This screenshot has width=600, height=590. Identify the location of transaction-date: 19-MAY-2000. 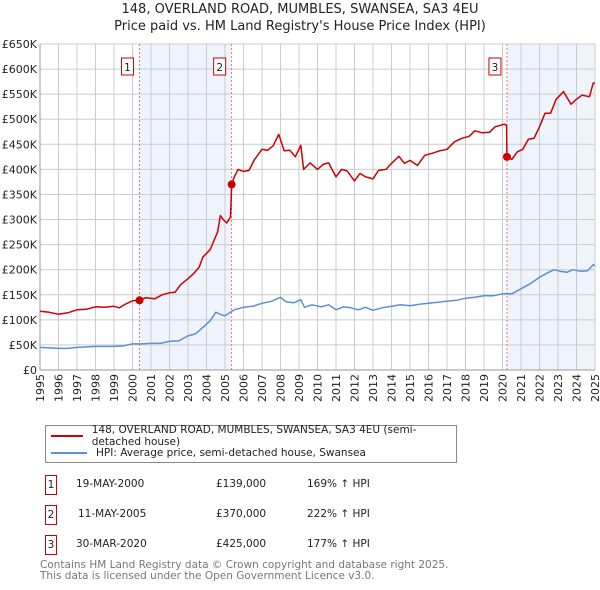
(110, 484).